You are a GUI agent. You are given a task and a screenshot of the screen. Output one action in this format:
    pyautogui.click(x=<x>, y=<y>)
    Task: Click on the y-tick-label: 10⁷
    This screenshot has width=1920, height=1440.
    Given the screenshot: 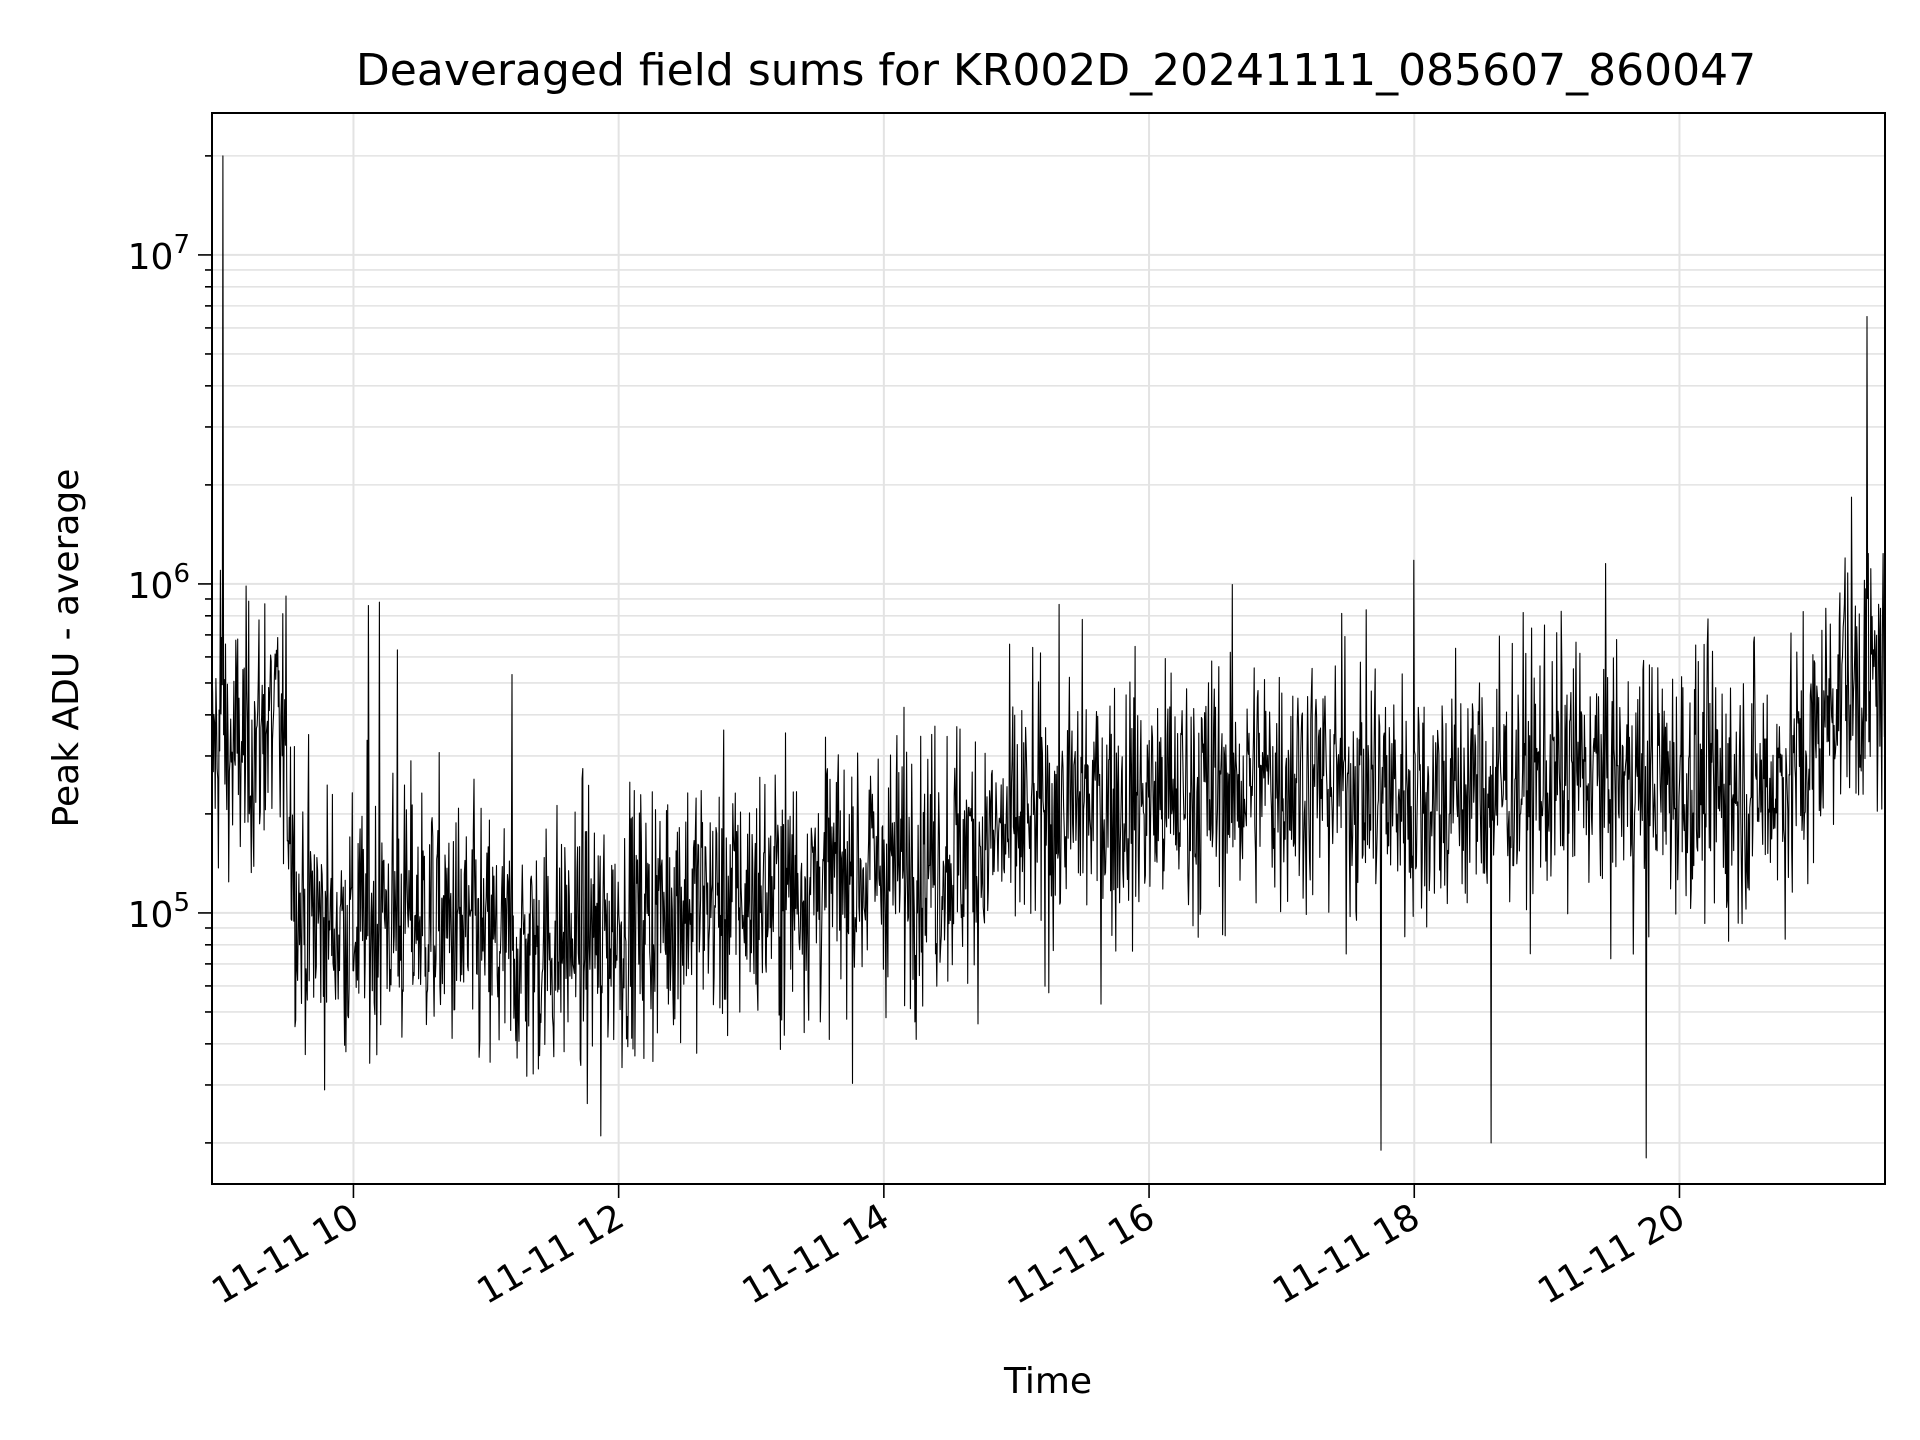 What is the action you would take?
    pyautogui.click(x=159, y=254)
    